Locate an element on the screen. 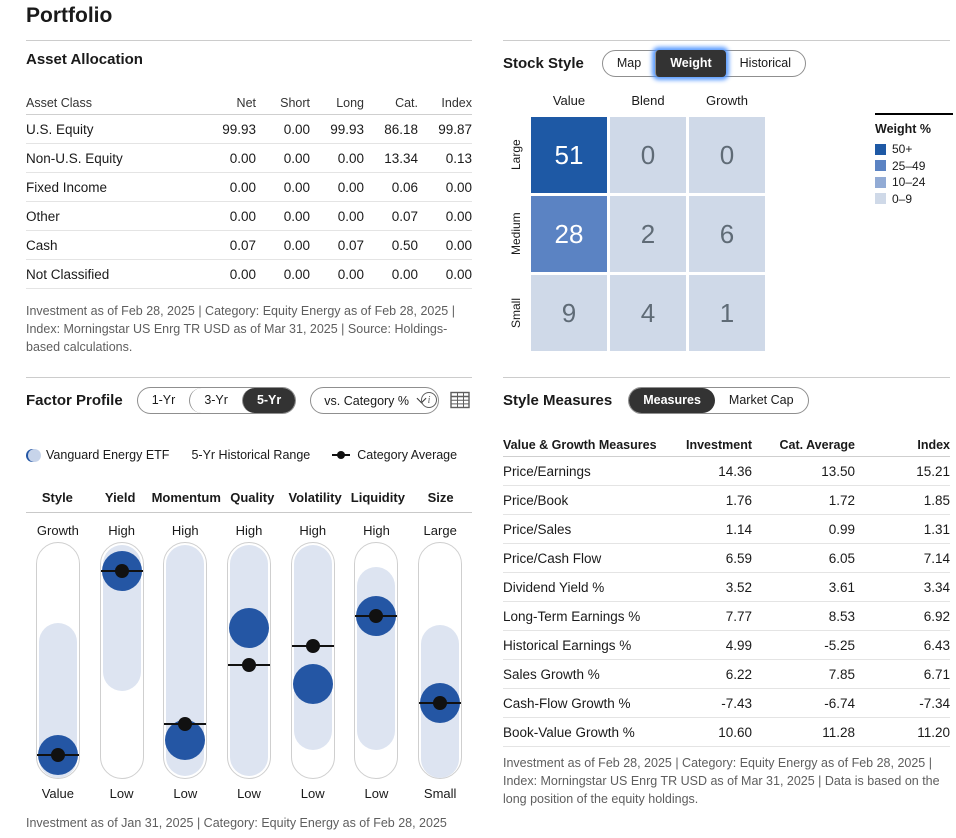 The width and height of the screenshot is (956, 838). cell-value: 99.87 is located at coordinates (455, 129).